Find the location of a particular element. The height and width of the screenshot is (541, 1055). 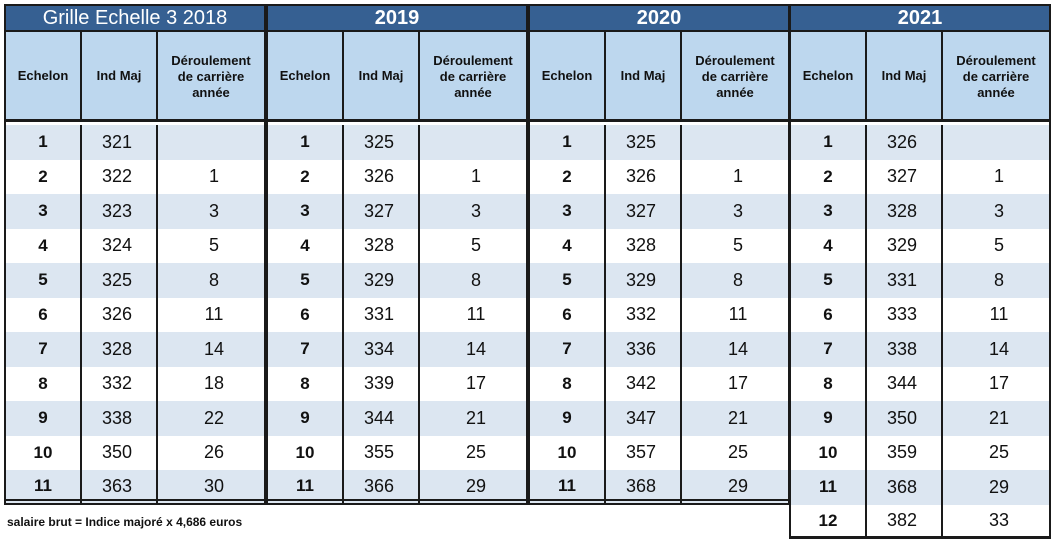

table-row: 7 328 14 is located at coordinates (135, 349).